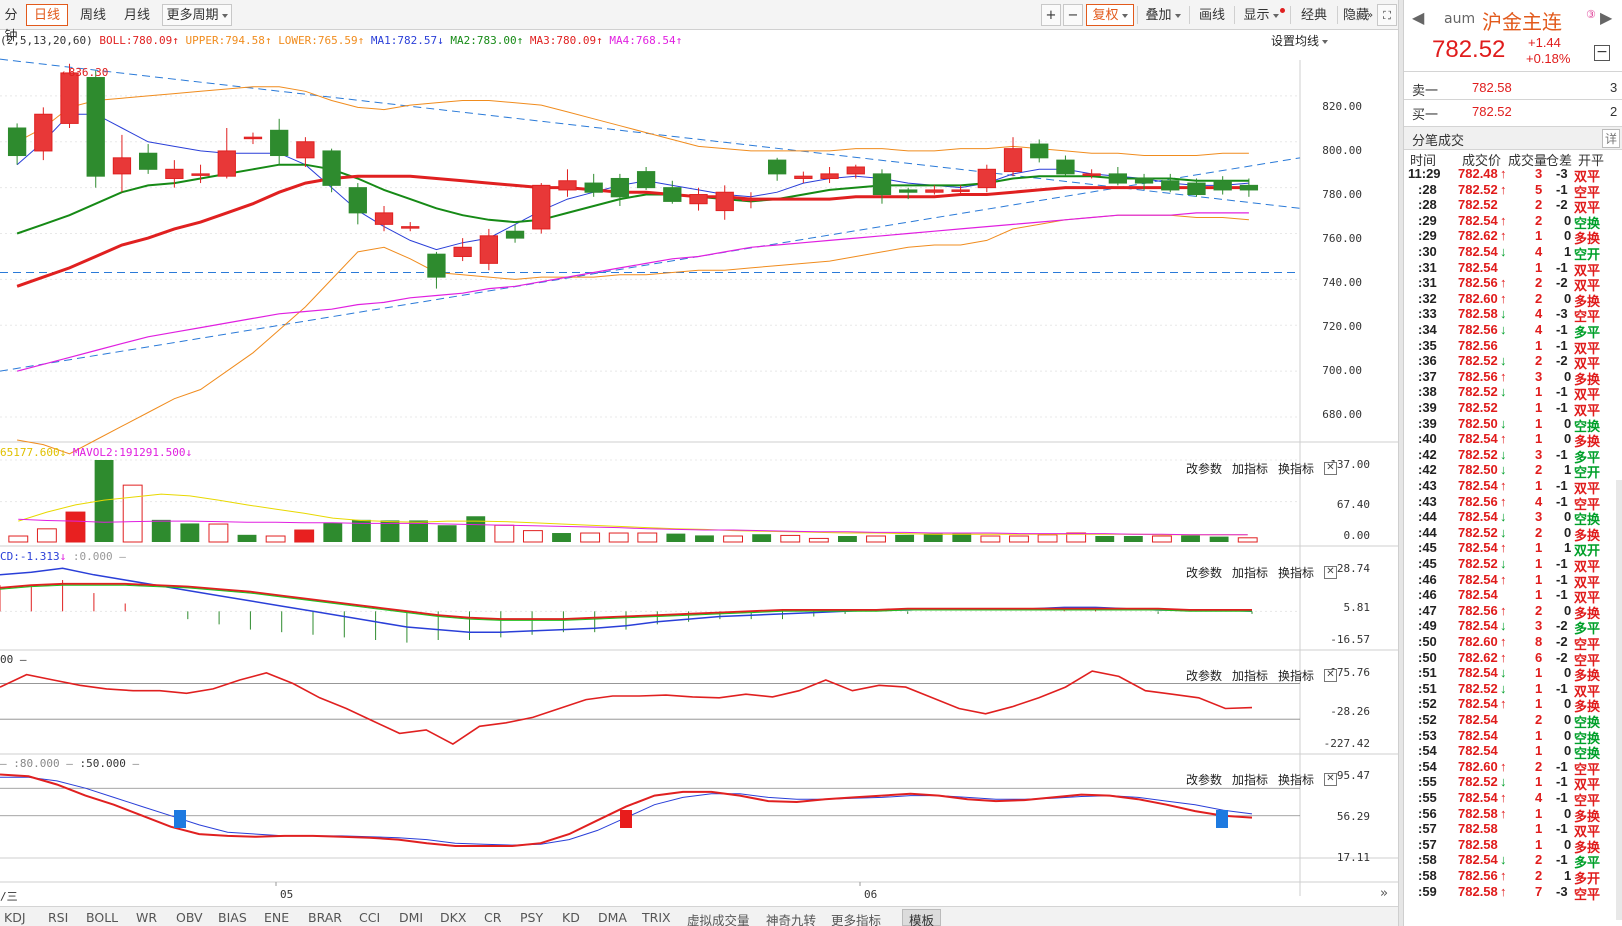  I want to click on kd-add-indicator-button: 加指标, so click(1250, 780).